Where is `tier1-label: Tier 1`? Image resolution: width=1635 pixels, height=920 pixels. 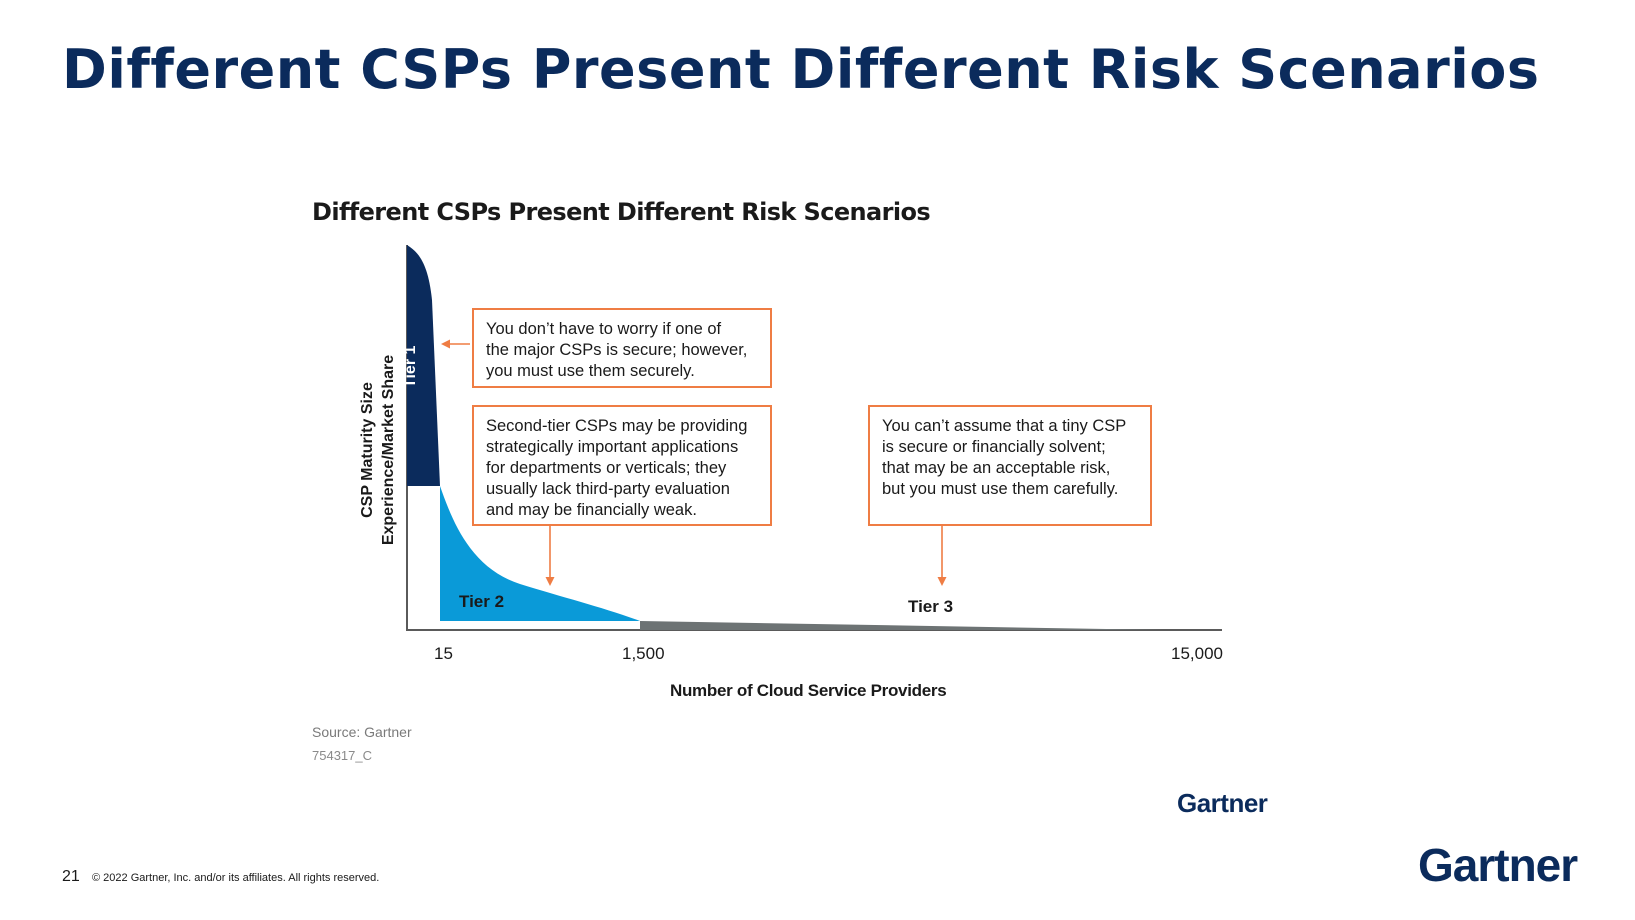
tier1-label: Tier 1 is located at coordinates (410, 366).